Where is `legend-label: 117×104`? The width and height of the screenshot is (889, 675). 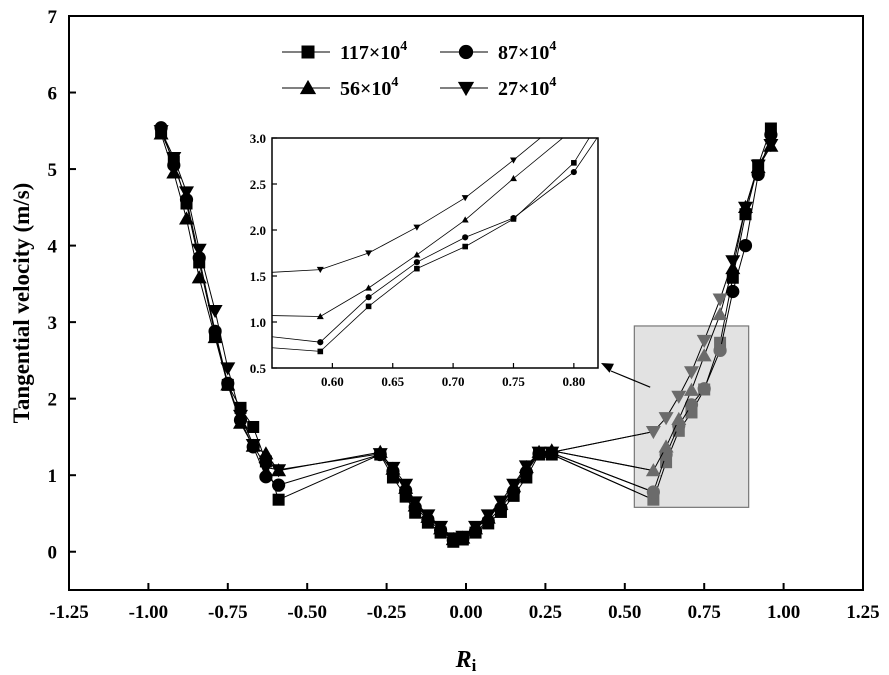 legend-label: 117×104 is located at coordinates (373, 51).